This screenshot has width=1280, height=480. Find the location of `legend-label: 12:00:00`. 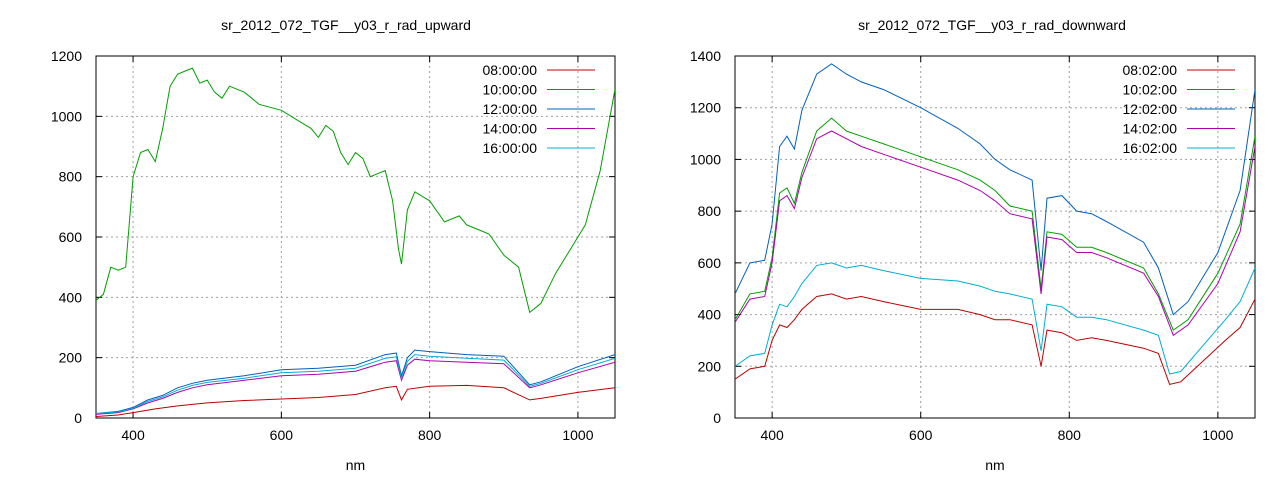

legend-label: 12:00:00 is located at coordinates (510, 109).